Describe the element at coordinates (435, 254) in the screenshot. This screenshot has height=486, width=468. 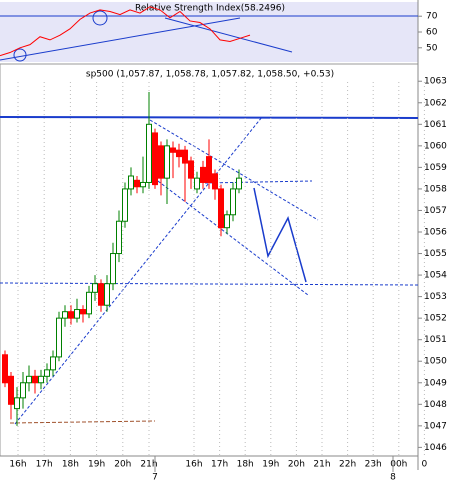
I see `y-tick-label: 1055` at that location.